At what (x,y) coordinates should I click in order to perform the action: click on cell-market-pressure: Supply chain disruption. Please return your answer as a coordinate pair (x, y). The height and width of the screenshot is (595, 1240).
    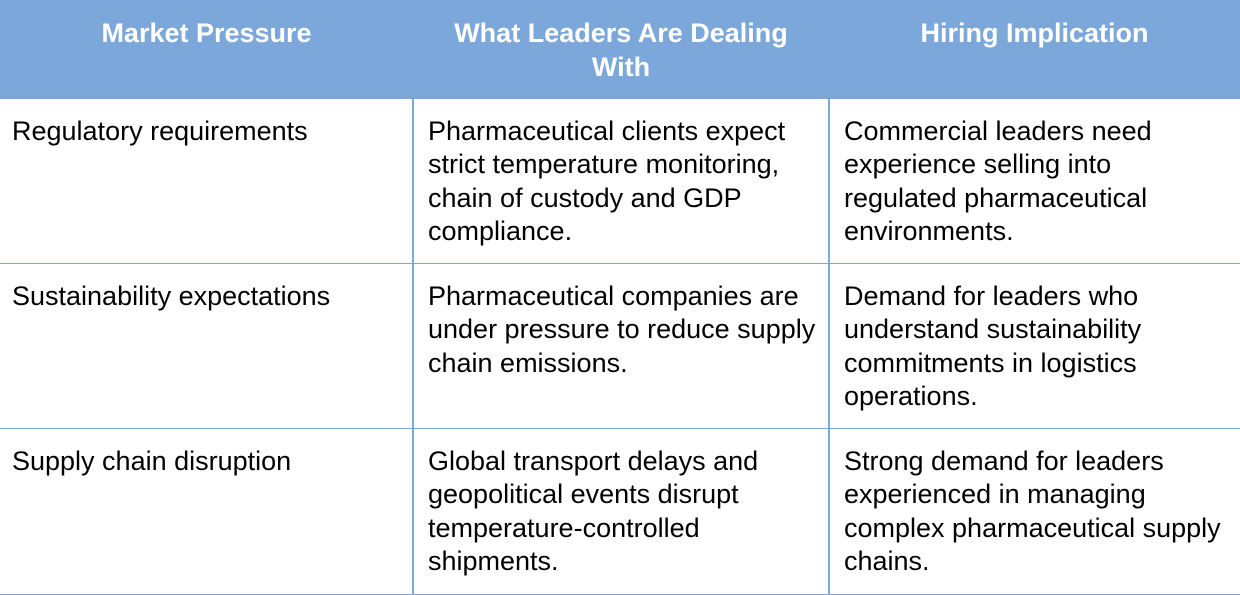
    Looking at the image, I should click on (206, 511).